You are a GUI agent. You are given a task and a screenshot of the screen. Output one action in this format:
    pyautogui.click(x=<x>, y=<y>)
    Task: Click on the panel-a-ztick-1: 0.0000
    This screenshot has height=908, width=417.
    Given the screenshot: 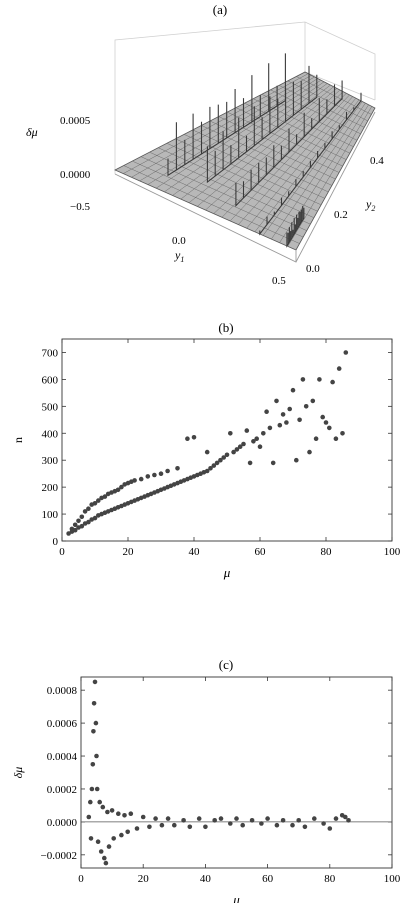 What is the action you would take?
    pyautogui.click(x=75, y=175)
    